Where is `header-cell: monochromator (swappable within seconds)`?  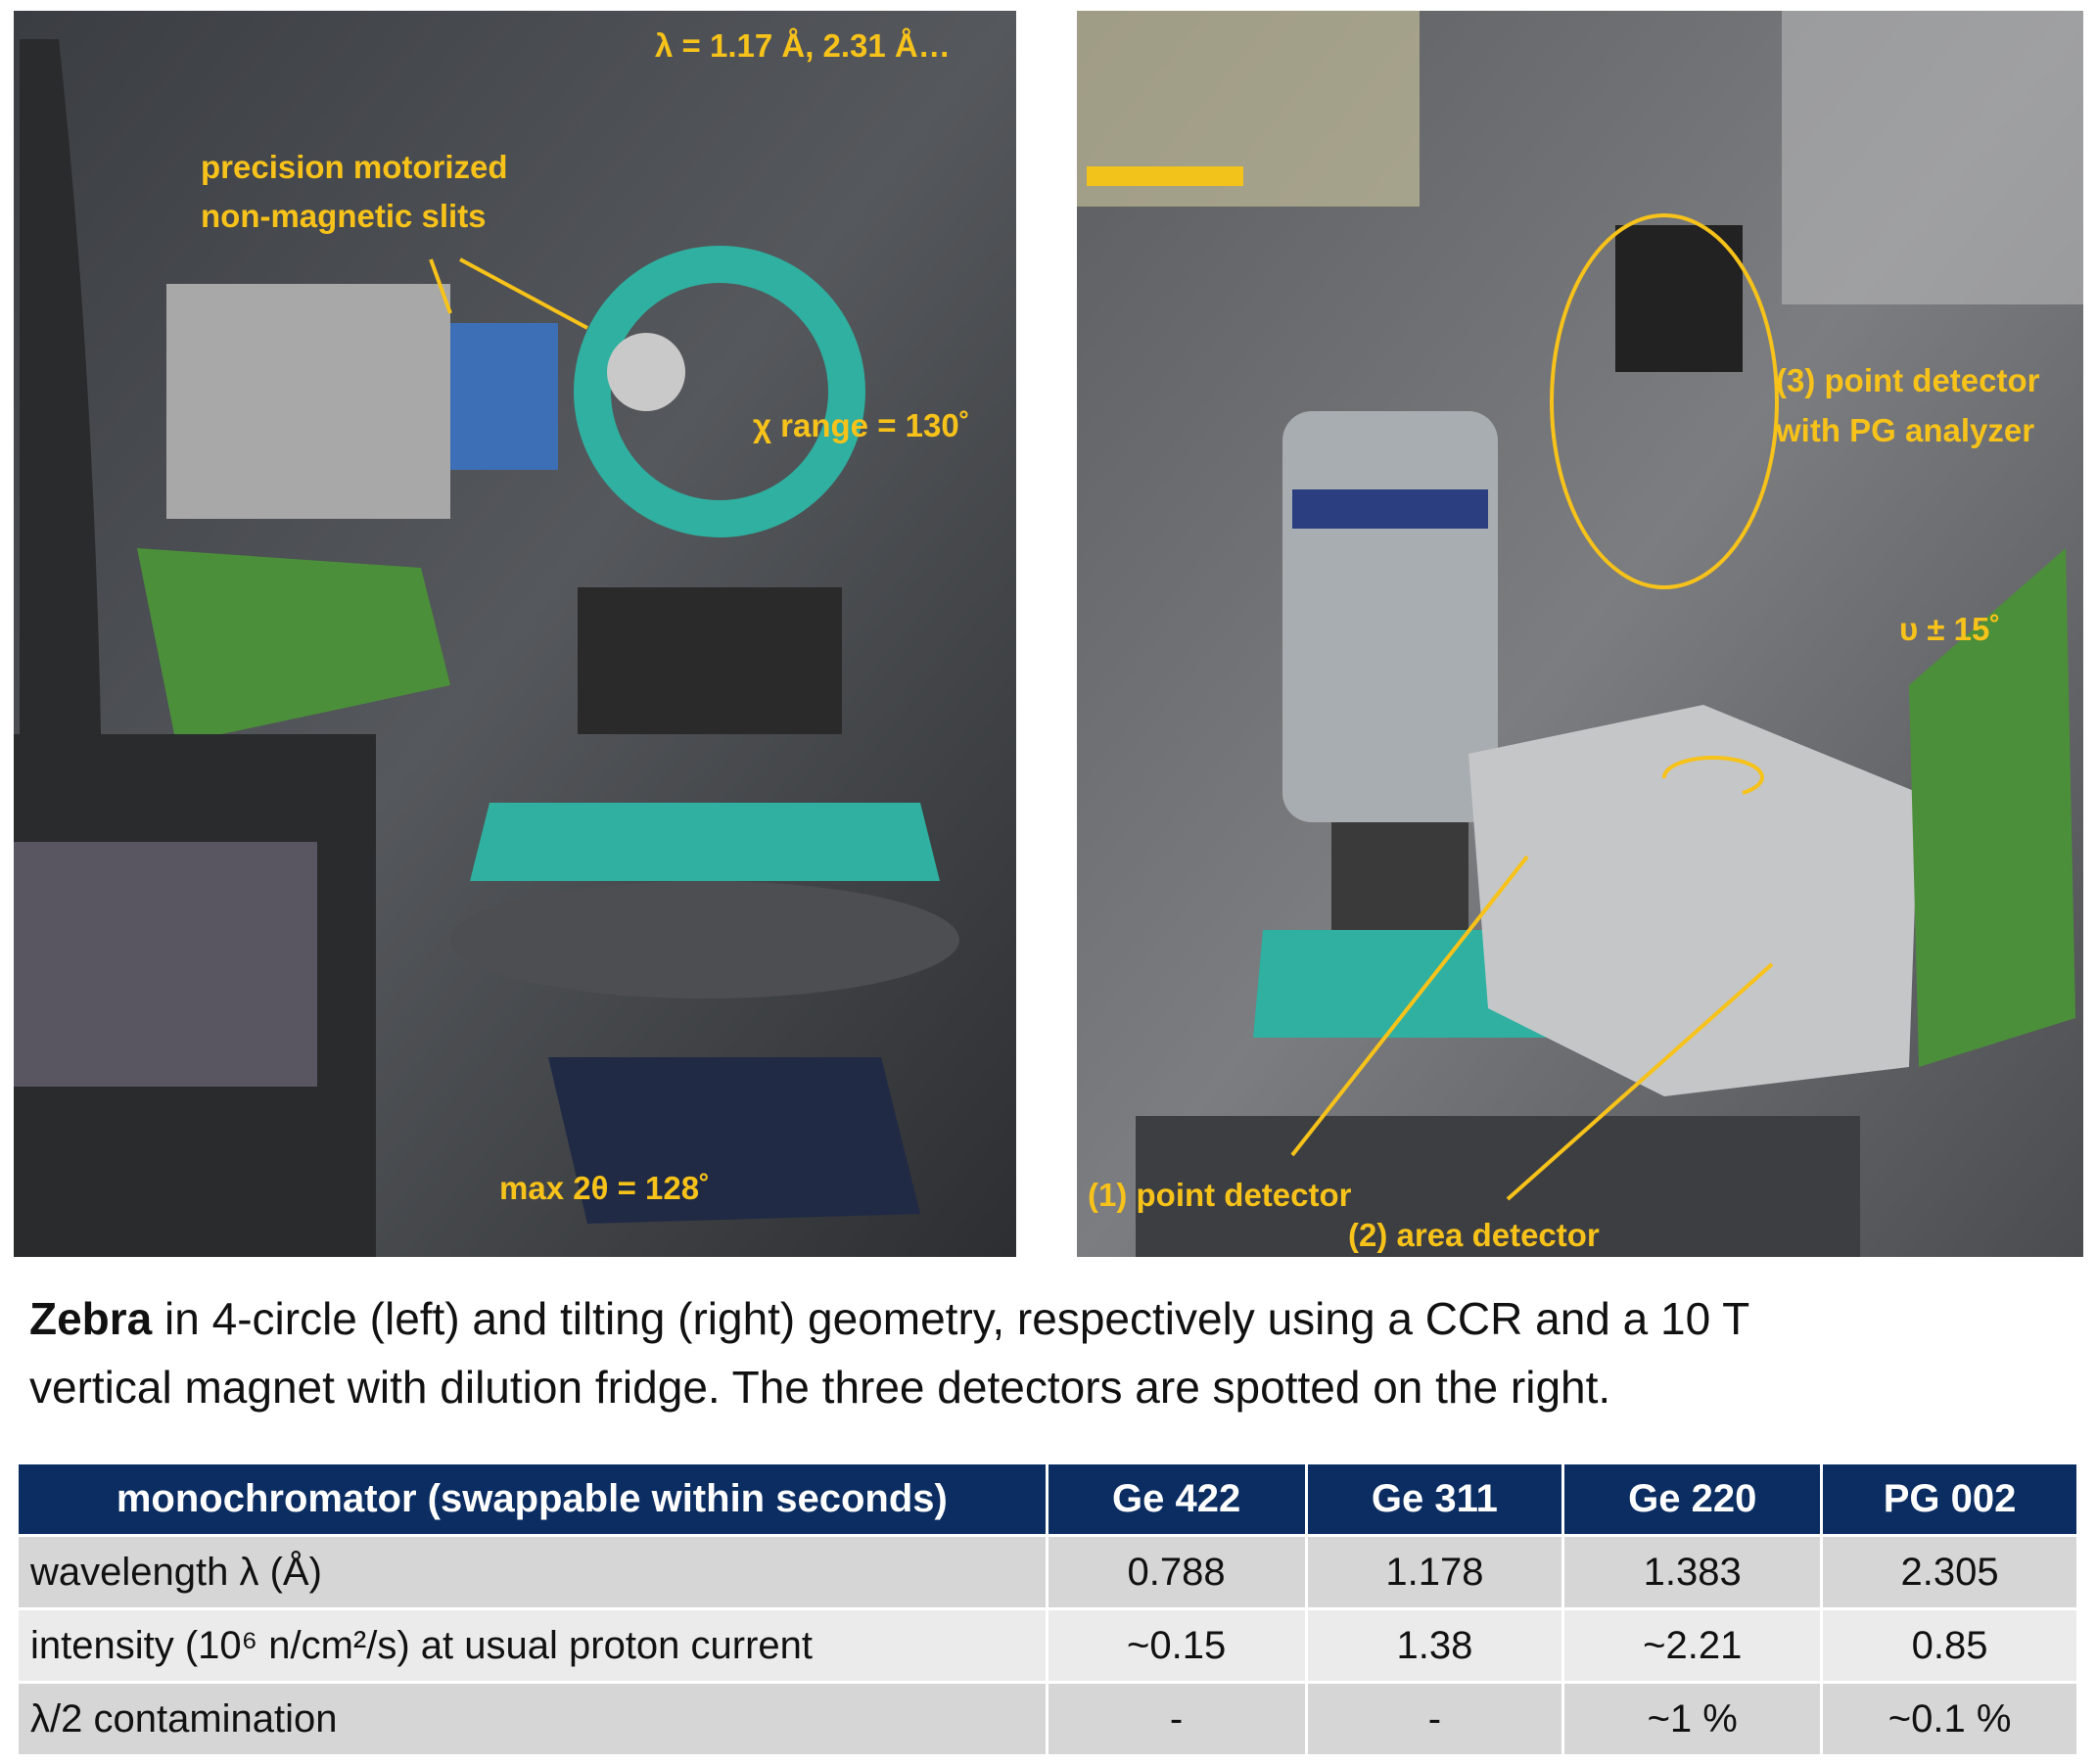 header-cell: monochromator (swappable within seconds) is located at coordinates (533, 1500).